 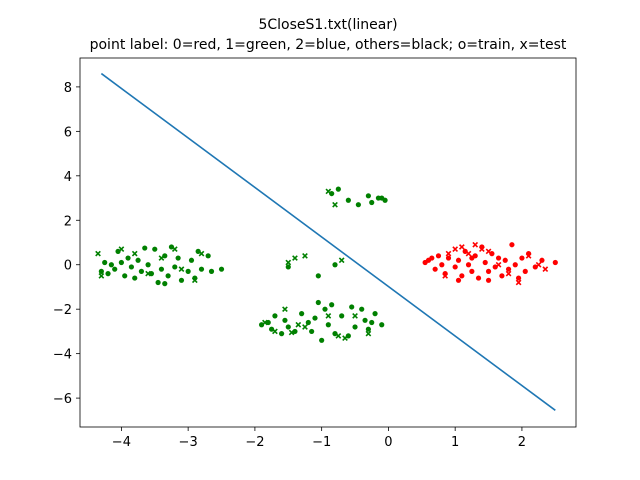 I want to click on x-tick-label: −4, so click(x=121, y=442).